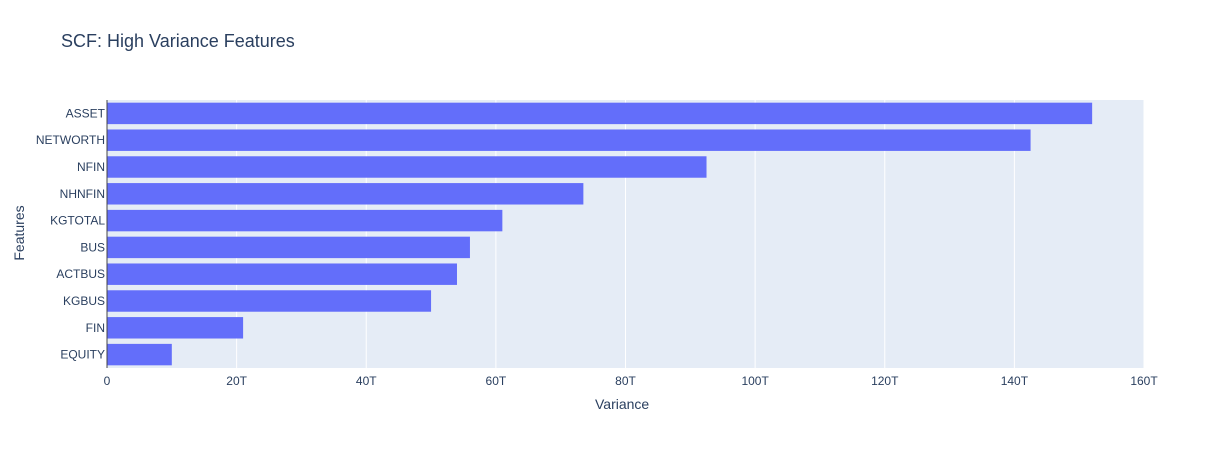 This screenshot has height=450, width=1224. What do you see at coordinates (178, 41) in the screenshot?
I see `chart-title: SCF: High Variance Features` at bounding box center [178, 41].